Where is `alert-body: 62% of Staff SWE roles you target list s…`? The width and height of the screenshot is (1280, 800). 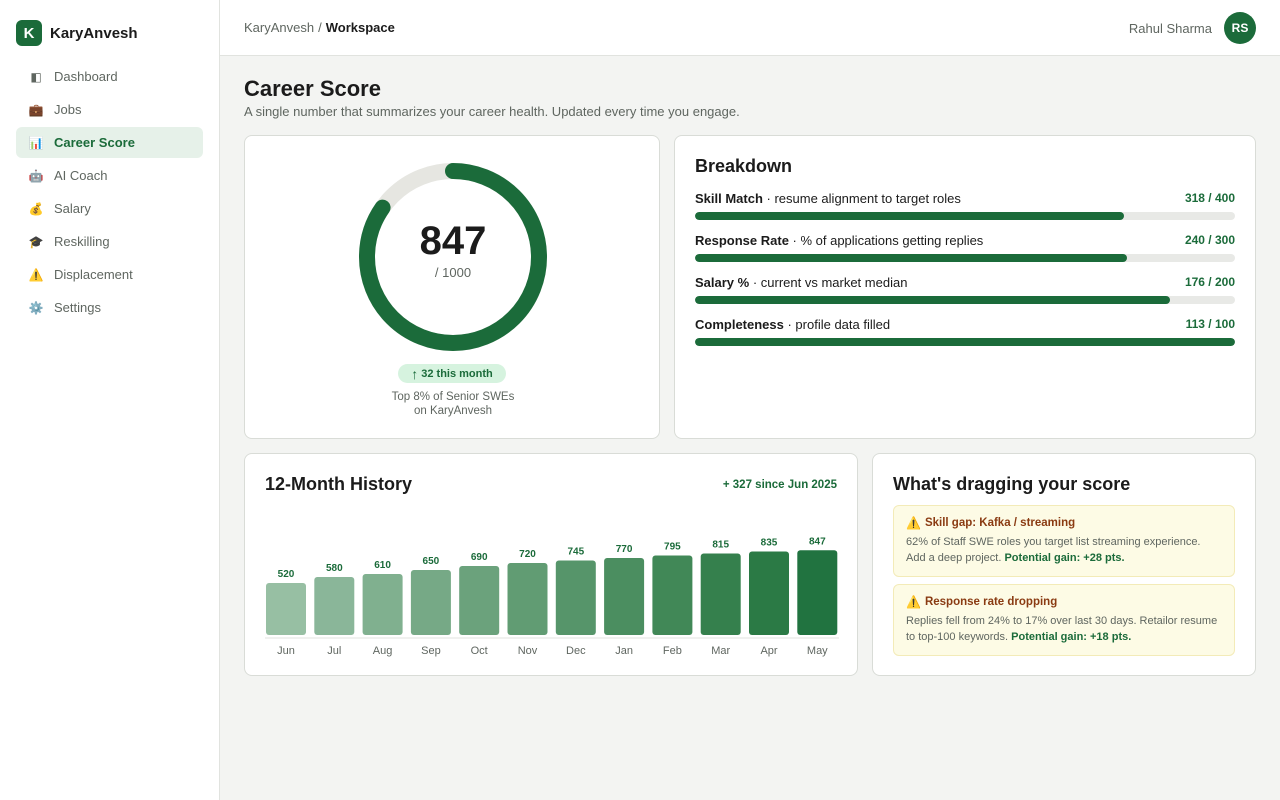
alert-body: 62% of Staff SWE roles you target list s… is located at coordinates (1064, 550).